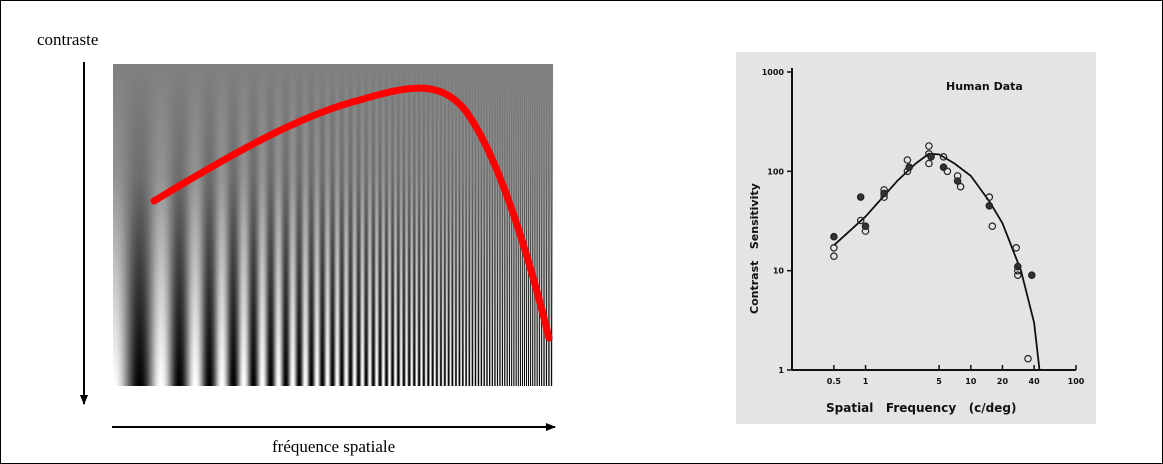  Describe the element at coordinates (773, 72) in the screenshot. I see `y-tick-label: 1000` at that location.